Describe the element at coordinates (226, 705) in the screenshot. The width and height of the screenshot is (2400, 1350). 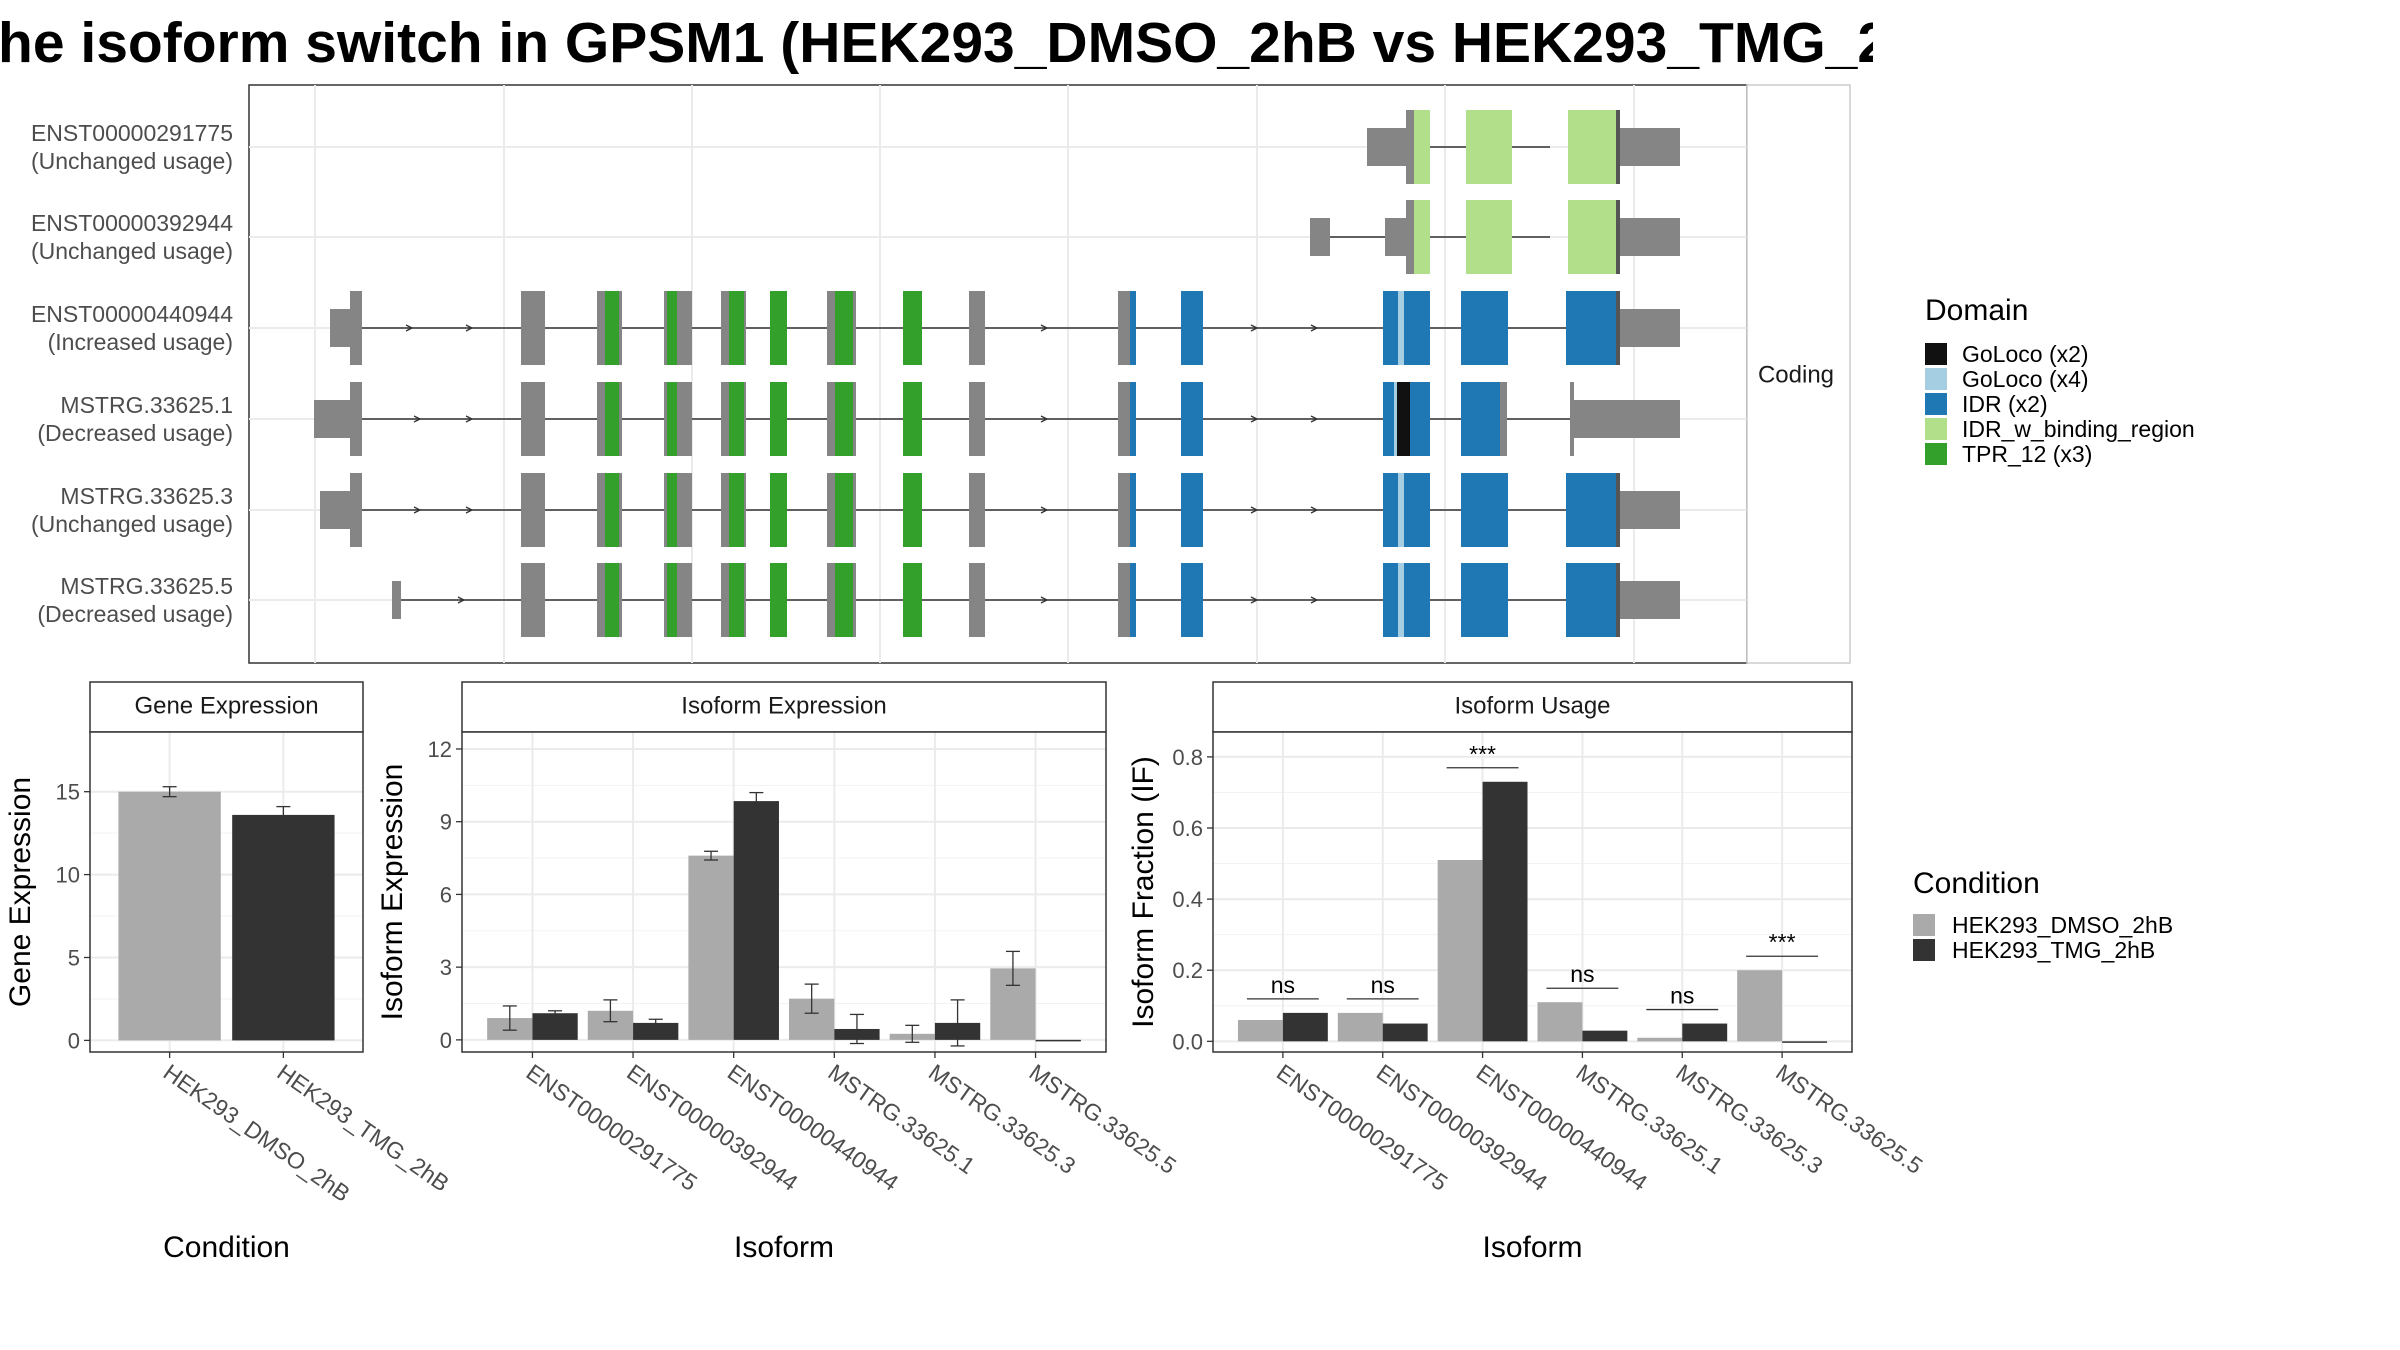
I see `panel-strip-label: Gene Expression` at that location.